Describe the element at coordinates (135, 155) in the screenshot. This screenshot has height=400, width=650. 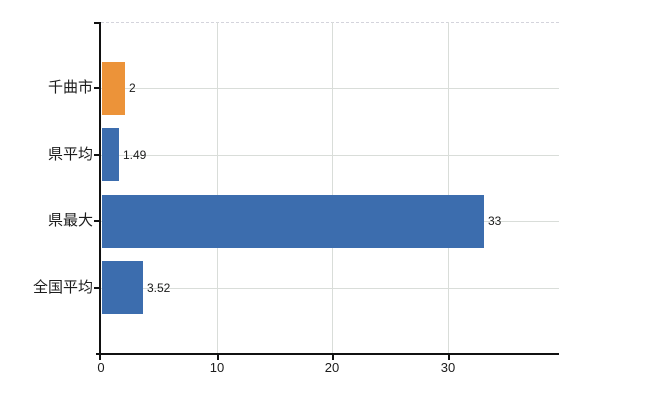
I see `bar-value-label: 1.49` at that location.